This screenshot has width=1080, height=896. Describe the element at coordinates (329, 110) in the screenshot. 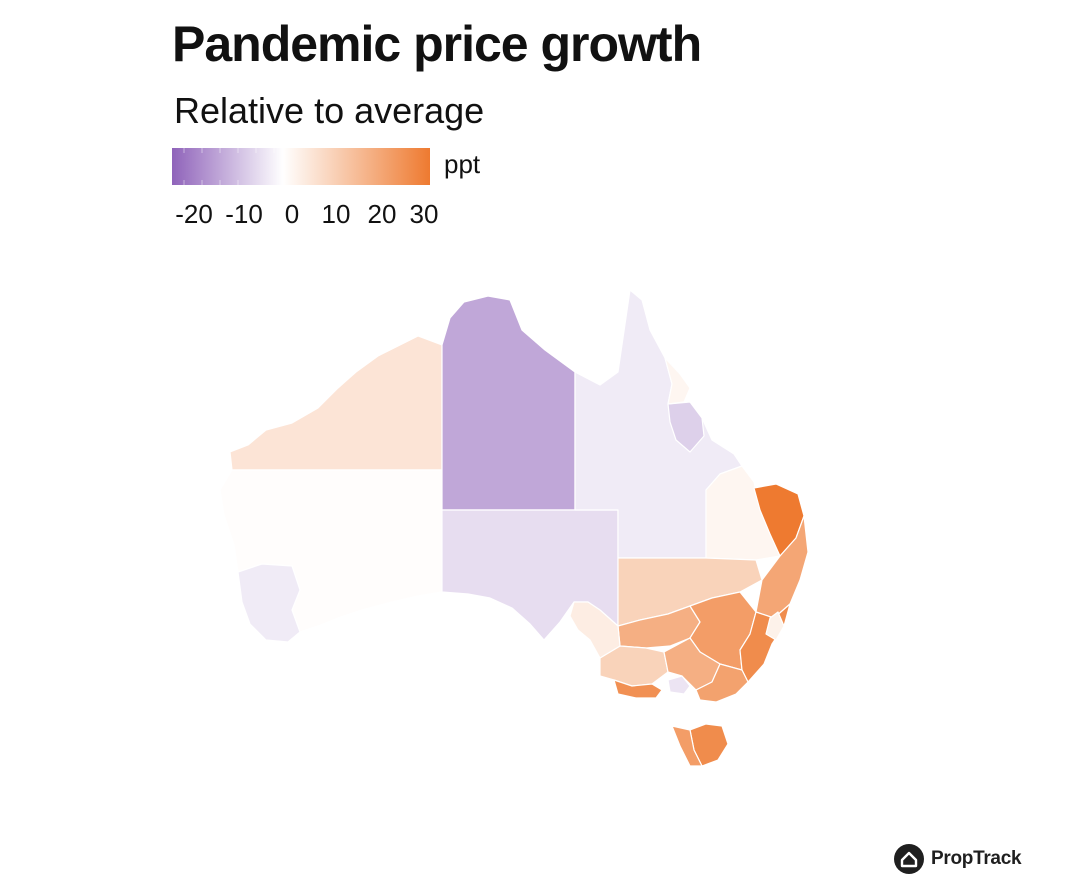

I see `map-subtitle: Relative to average` at that location.